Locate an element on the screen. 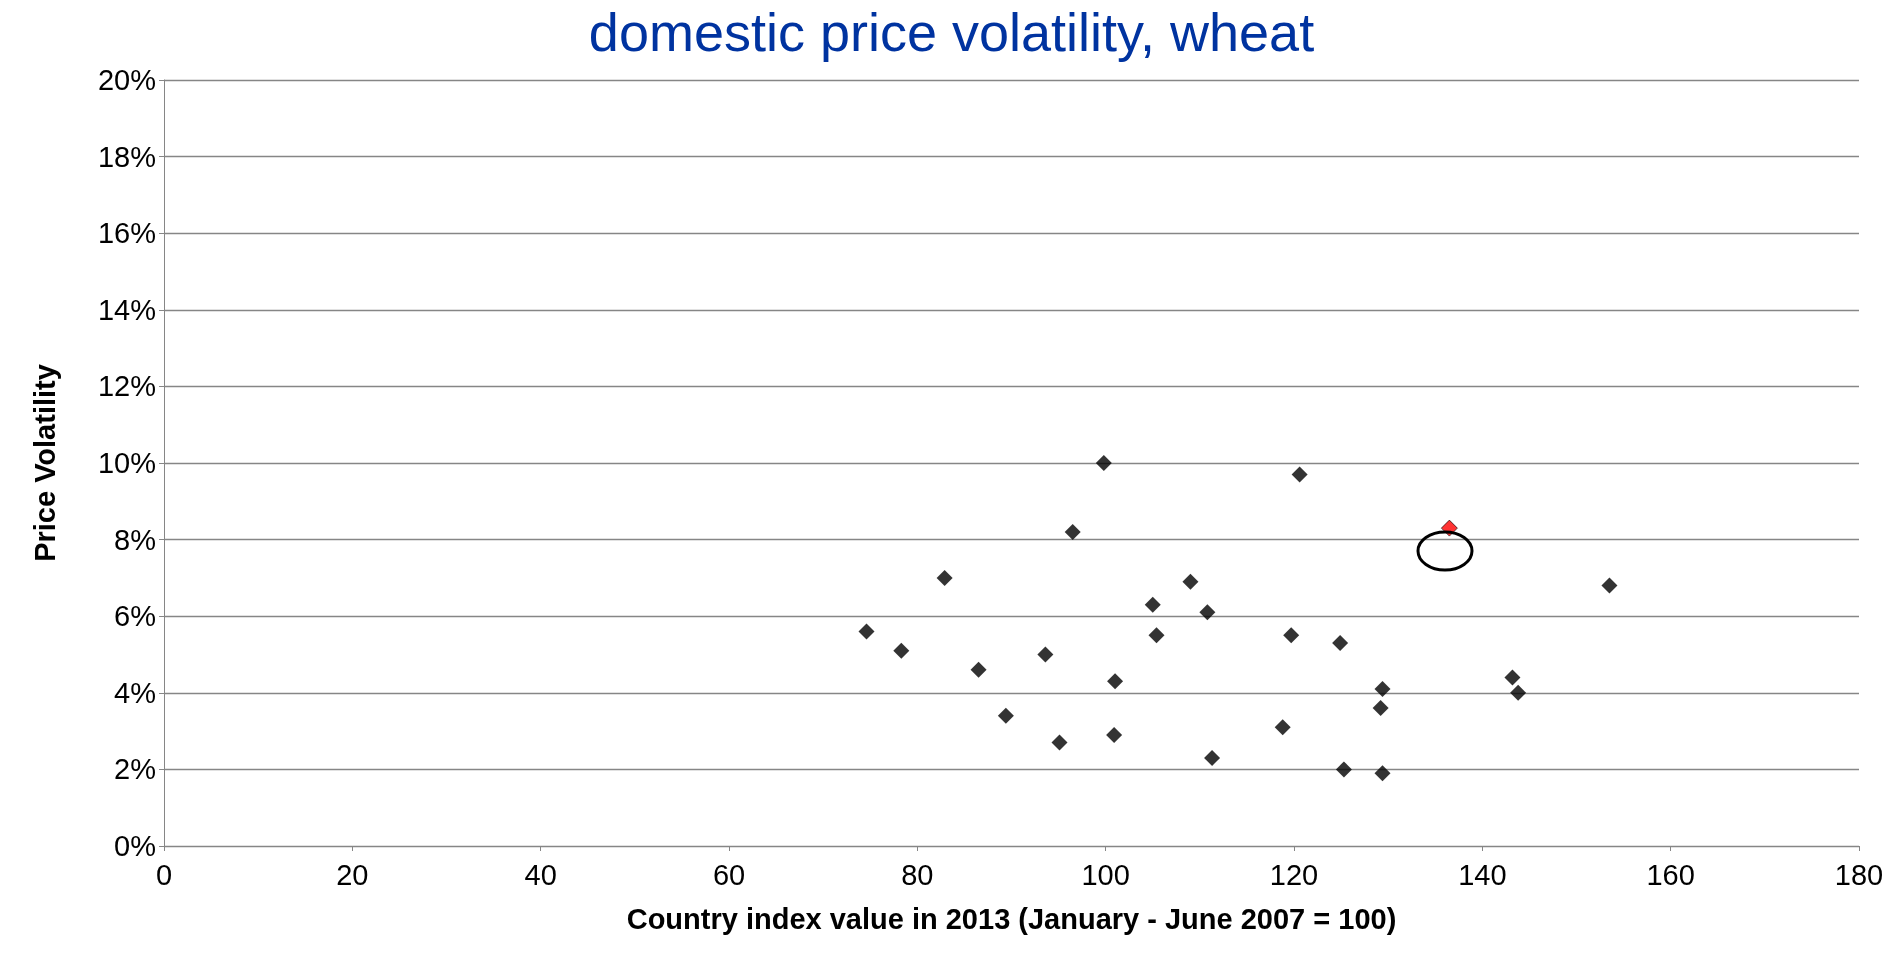 This screenshot has height=960, width=1903. x-tick-label: 180 is located at coordinates (1859, 874).